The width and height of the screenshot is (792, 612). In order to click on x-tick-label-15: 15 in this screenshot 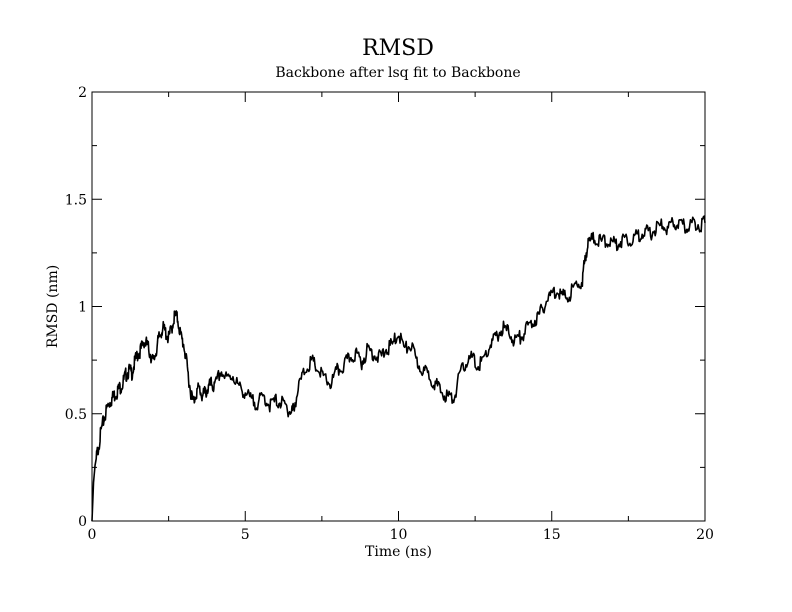, I will do `click(552, 535)`.